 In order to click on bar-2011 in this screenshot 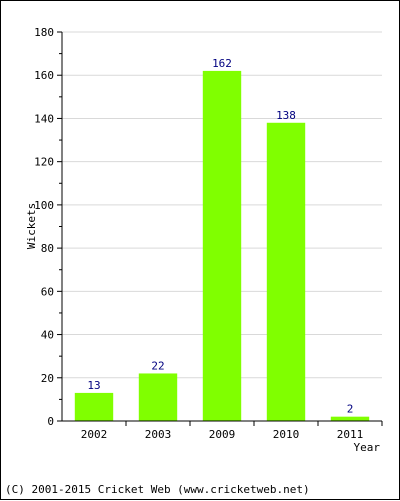, I will do `click(350, 418)`.